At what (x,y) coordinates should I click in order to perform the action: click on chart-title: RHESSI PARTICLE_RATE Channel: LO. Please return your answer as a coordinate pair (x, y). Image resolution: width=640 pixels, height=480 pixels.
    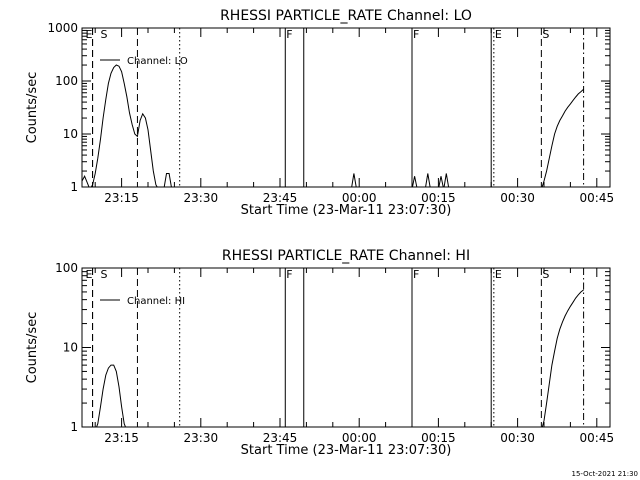
    Looking at the image, I should click on (346, 16).